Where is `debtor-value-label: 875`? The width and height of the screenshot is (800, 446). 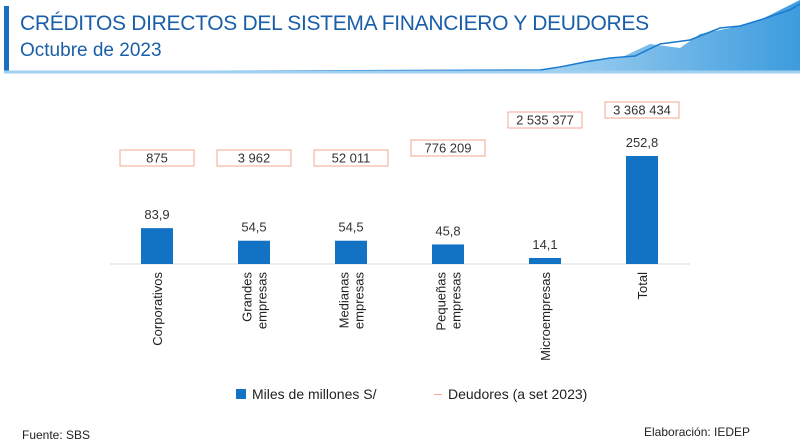 debtor-value-label: 875 is located at coordinates (157, 158).